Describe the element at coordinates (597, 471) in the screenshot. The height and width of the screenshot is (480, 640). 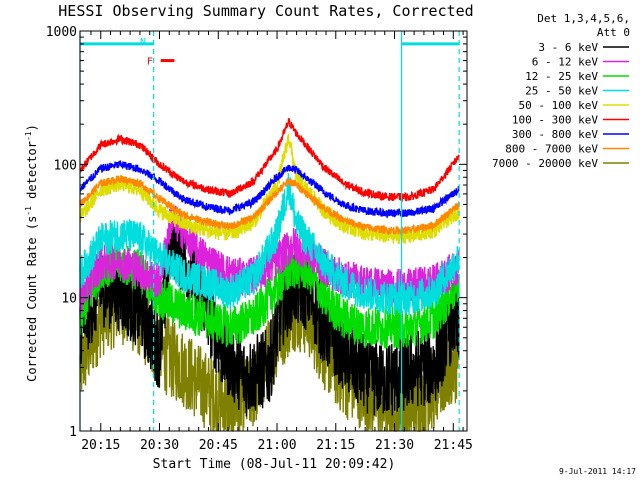
I see `timestamp: 9-Jul-2011 14:17` at that location.